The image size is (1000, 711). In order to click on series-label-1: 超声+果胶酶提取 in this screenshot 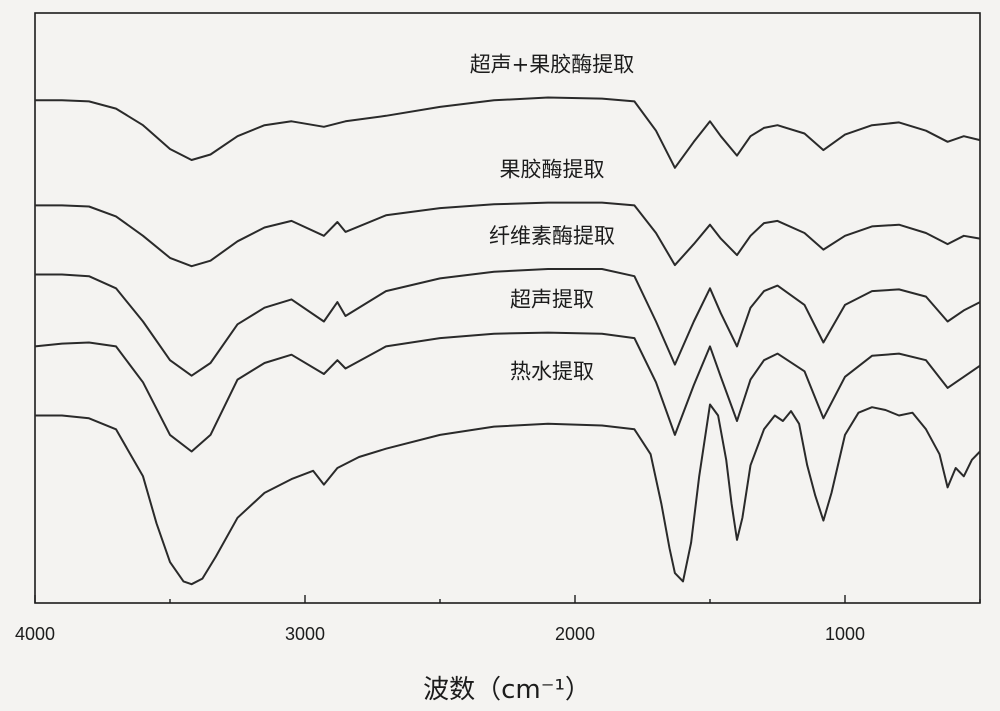, I will do `click(552, 65)`.